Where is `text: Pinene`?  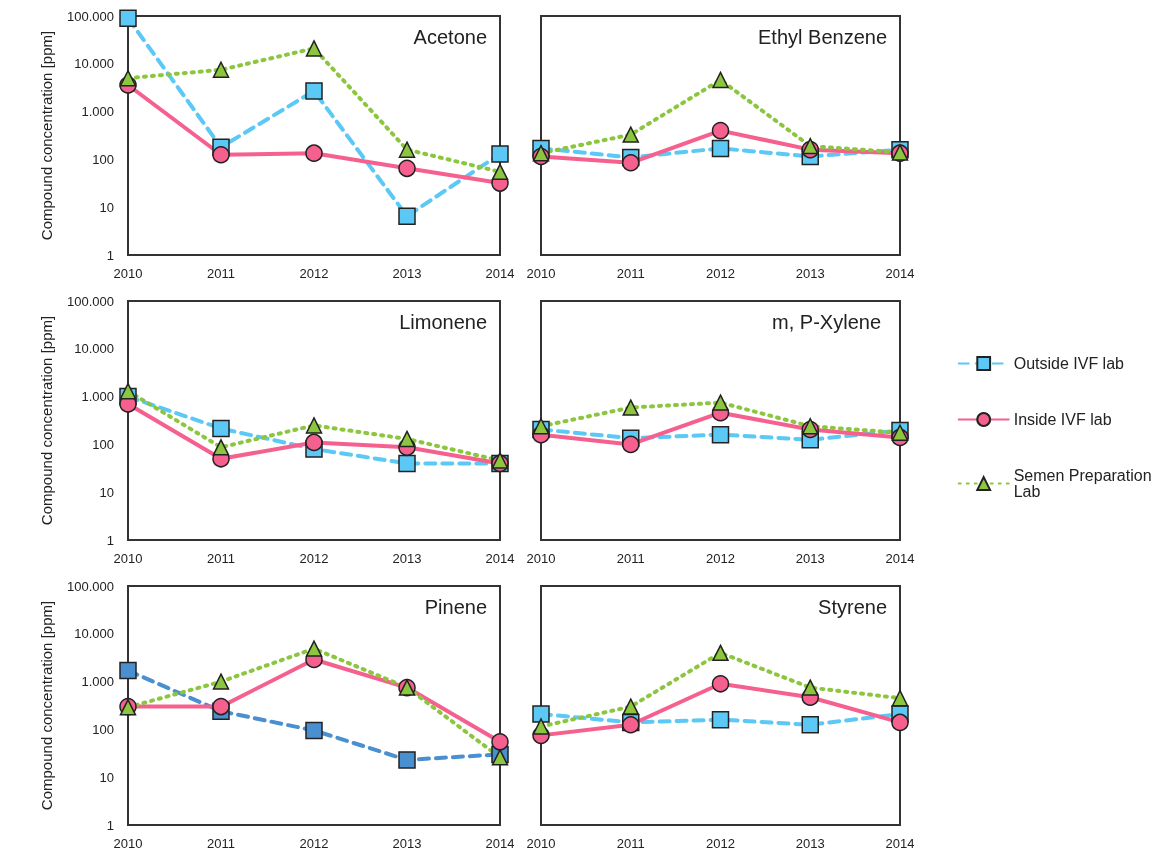
text: Pinene is located at coordinates (456, 607).